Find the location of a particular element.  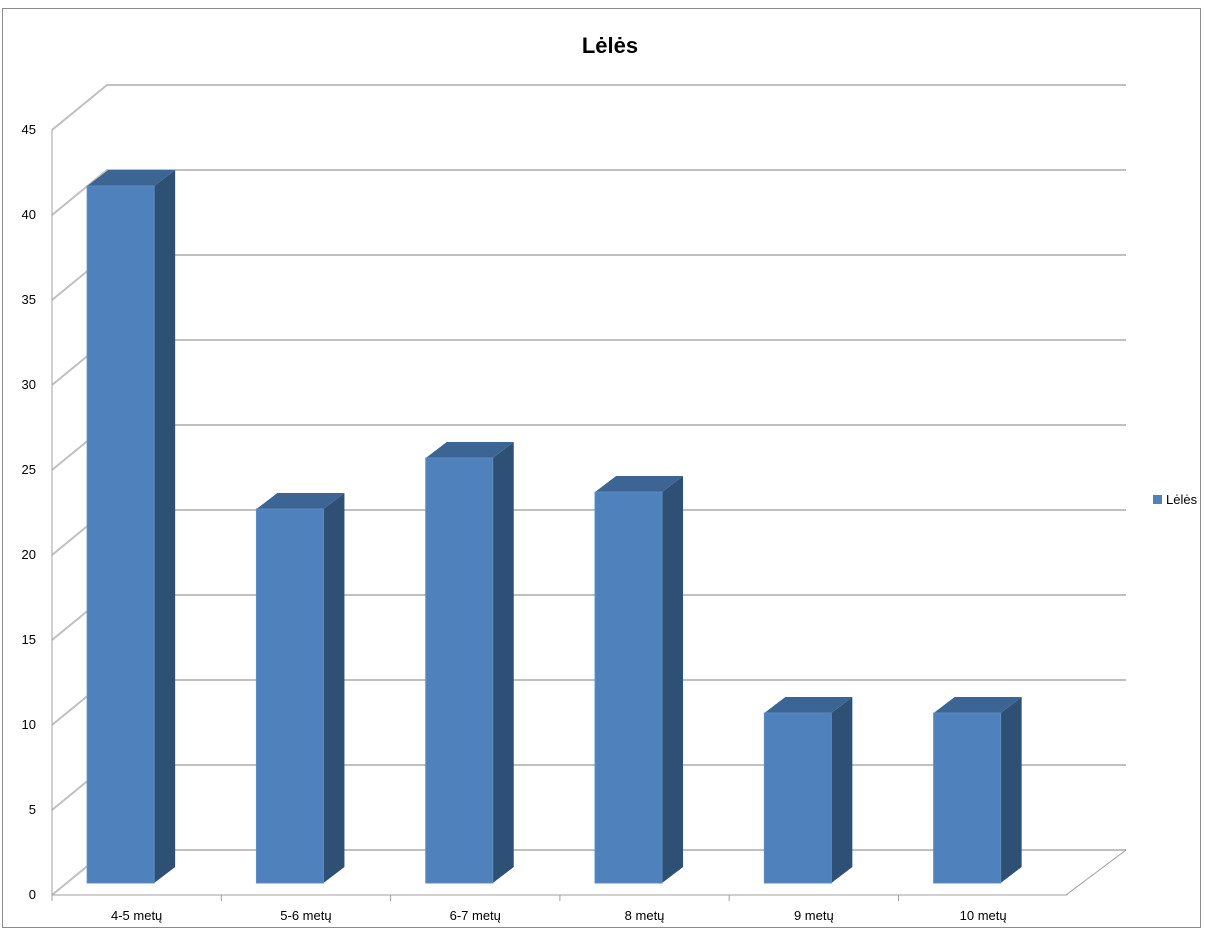

chart-title: Lėlės is located at coordinates (610, 45).